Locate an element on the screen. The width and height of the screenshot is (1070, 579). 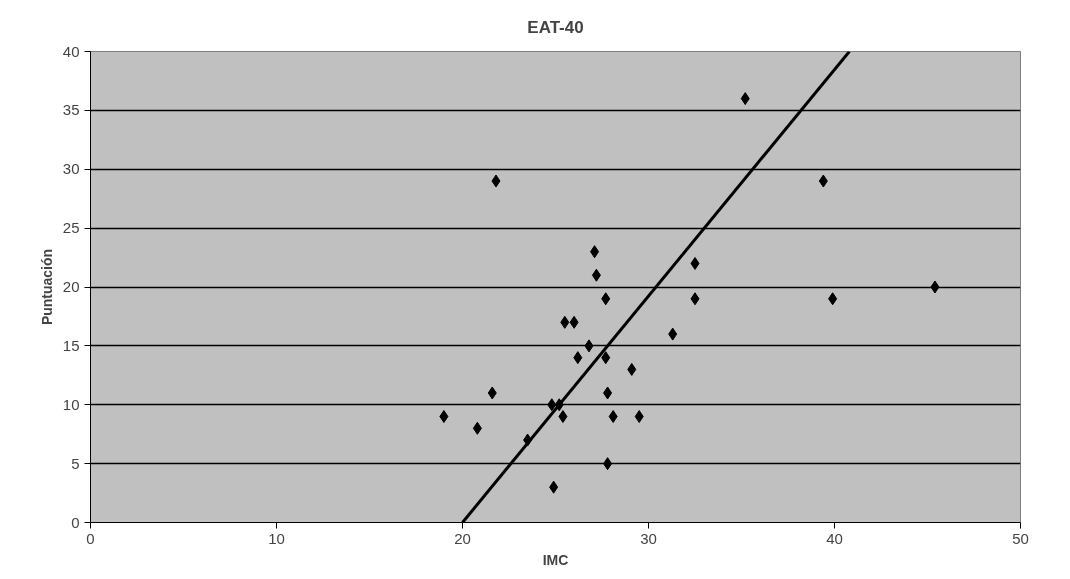
y-axis-title: Puntuación is located at coordinates (46, 287).